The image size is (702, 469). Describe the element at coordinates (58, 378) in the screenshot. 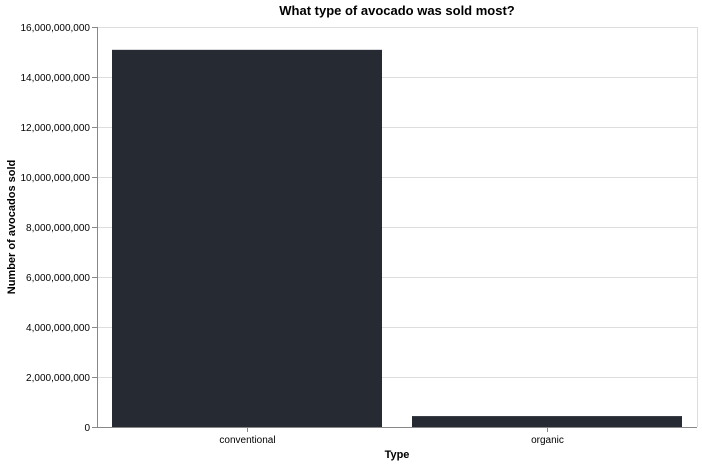

I see `y-tick-label: 2,000,000,000` at that location.